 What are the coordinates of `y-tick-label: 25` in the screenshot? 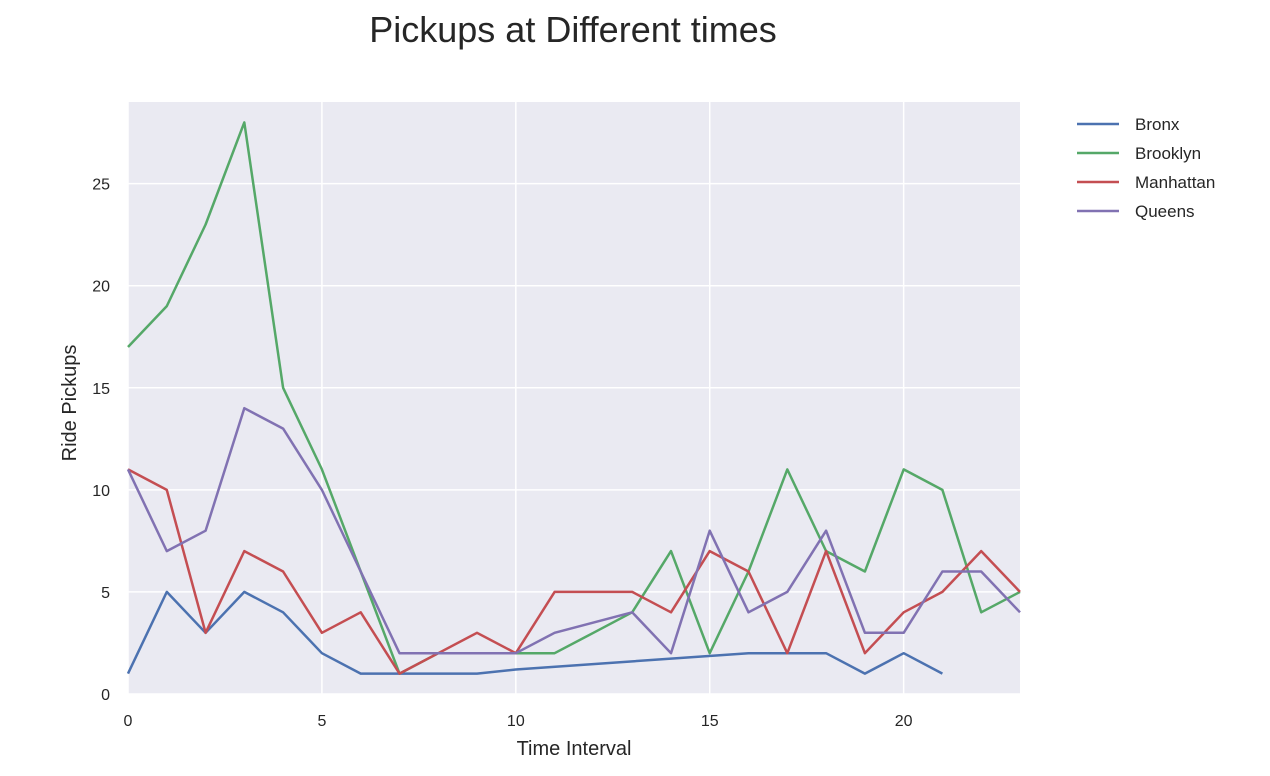 It's located at (101, 185).